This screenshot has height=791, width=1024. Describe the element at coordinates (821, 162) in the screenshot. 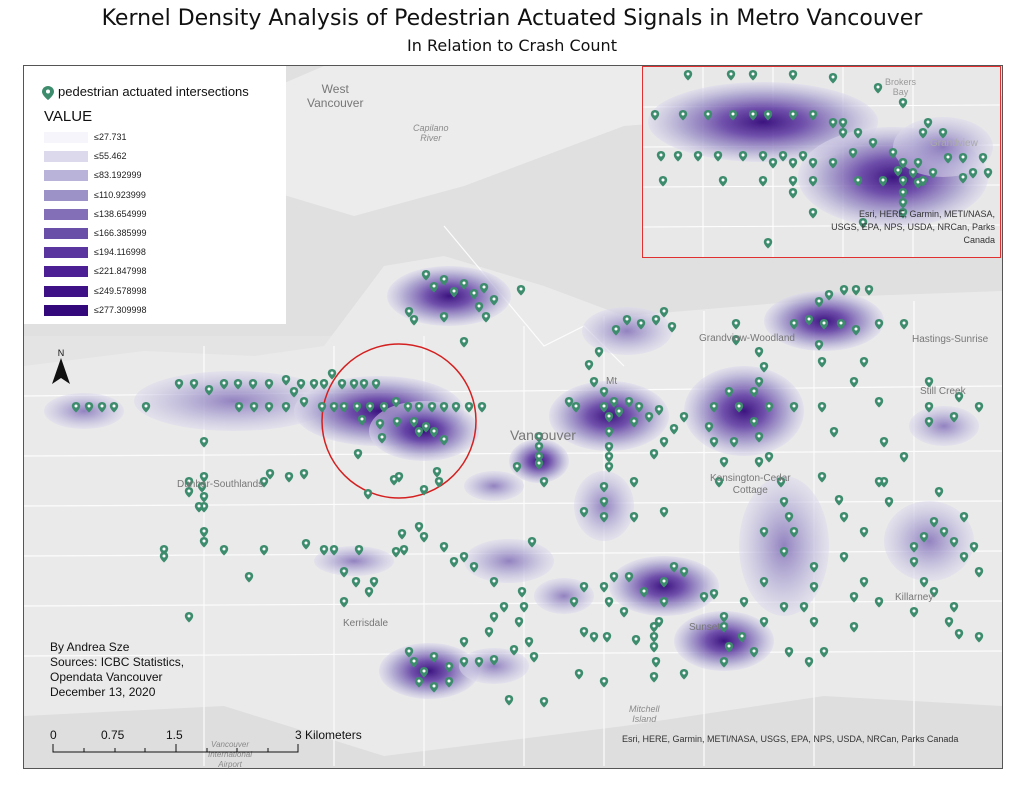

I see `inset-map` at that location.